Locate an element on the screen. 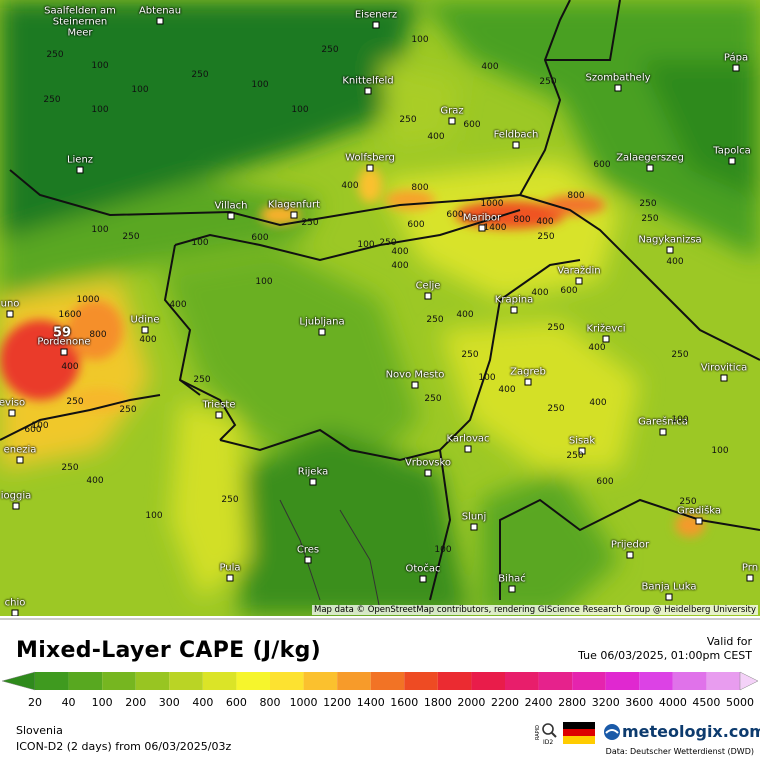 The width and height of the screenshot is (760, 760). city-label: Garešnica is located at coordinates (663, 422).